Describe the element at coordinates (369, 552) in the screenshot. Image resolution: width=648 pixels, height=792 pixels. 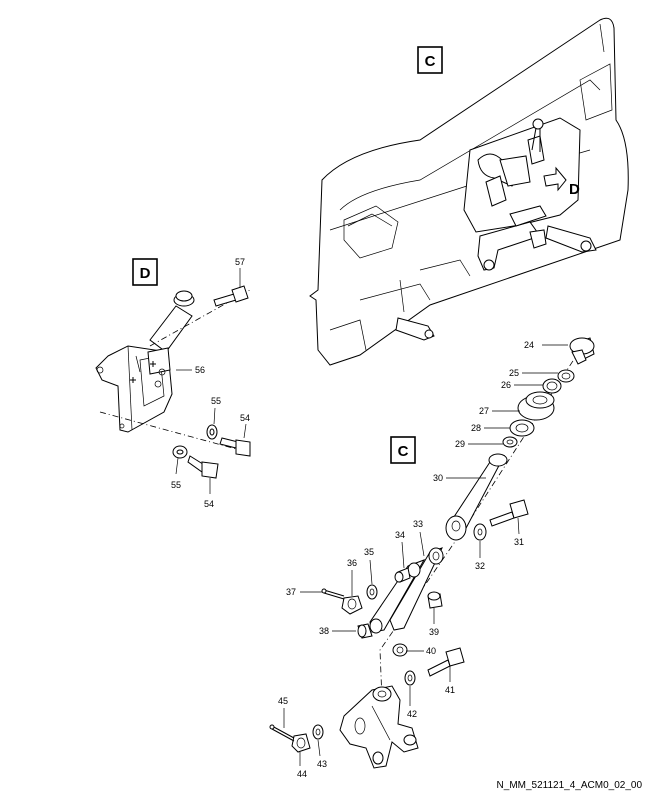
I see `part-number-35: 35` at that location.